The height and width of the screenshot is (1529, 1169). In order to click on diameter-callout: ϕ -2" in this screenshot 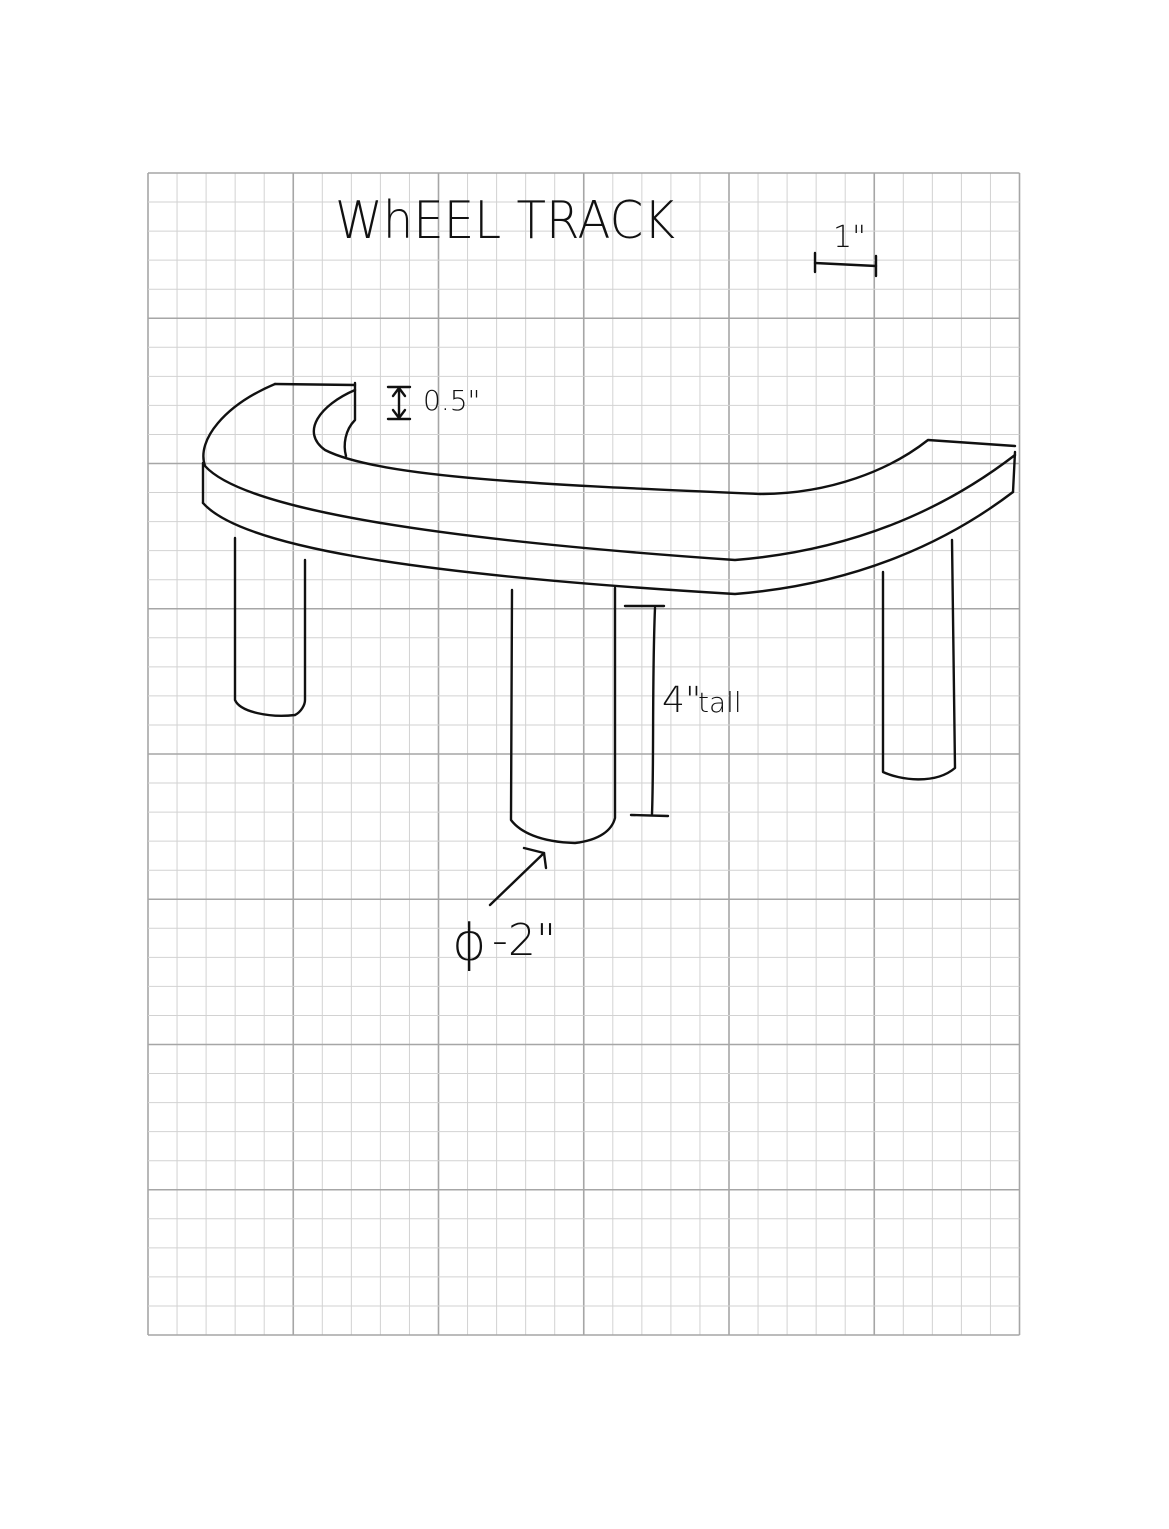, I will do `click(504, 909)`.